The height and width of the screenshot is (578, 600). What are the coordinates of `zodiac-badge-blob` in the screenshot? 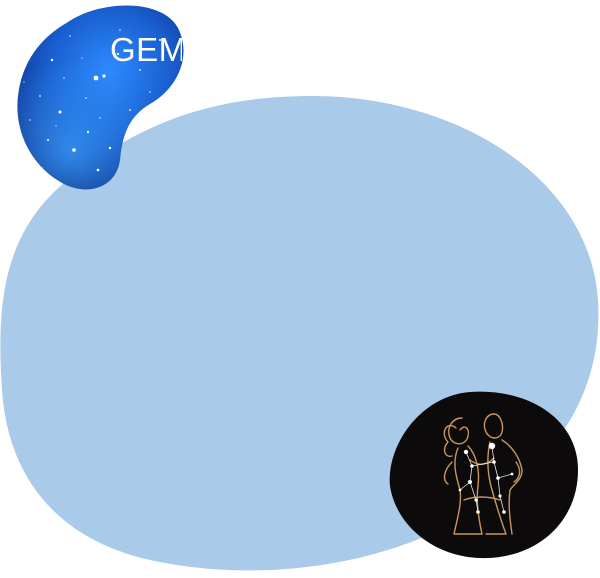 It's located at (483, 475).